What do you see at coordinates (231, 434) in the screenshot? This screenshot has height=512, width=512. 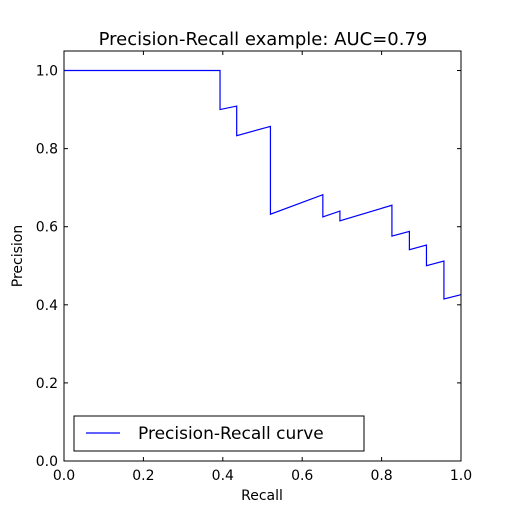 I see `legend-label: Precision-Recall curve` at bounding box center [231, 434].